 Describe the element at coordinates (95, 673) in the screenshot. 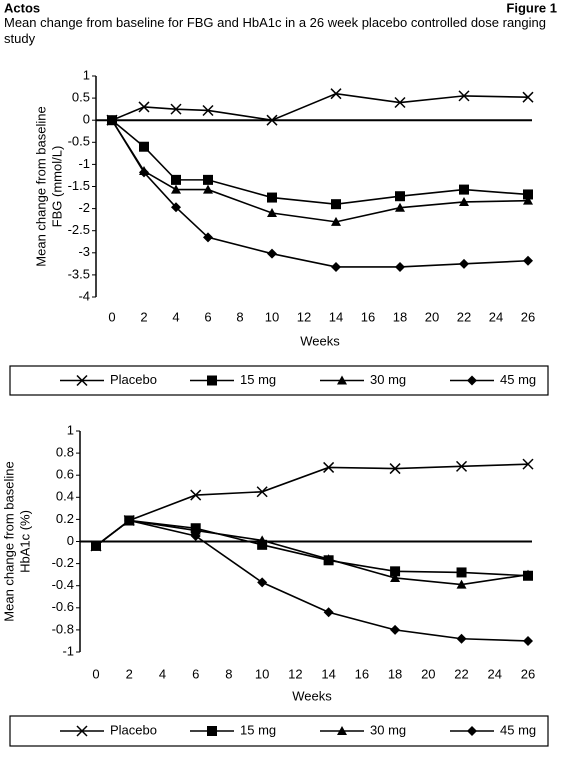

I see `x-tick-label: 0` at that location.